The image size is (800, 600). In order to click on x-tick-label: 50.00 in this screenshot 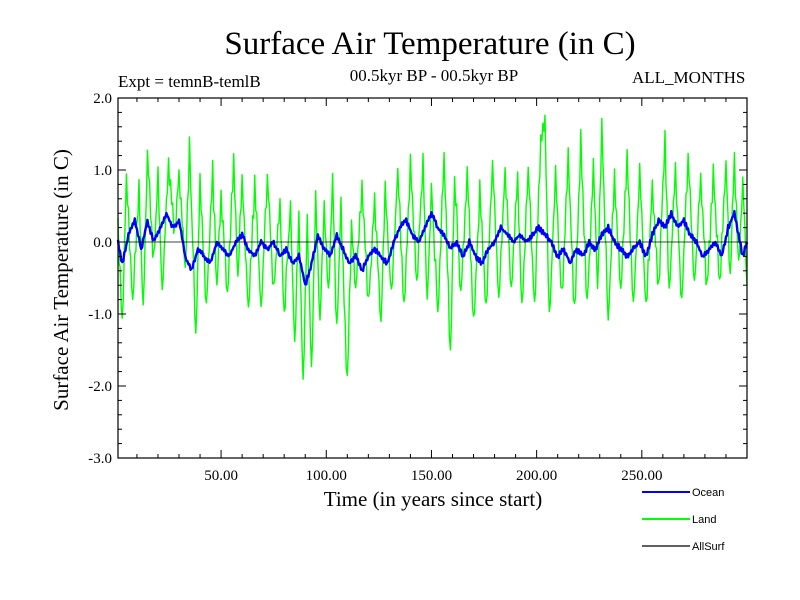, I will do `click(221, 476)`.